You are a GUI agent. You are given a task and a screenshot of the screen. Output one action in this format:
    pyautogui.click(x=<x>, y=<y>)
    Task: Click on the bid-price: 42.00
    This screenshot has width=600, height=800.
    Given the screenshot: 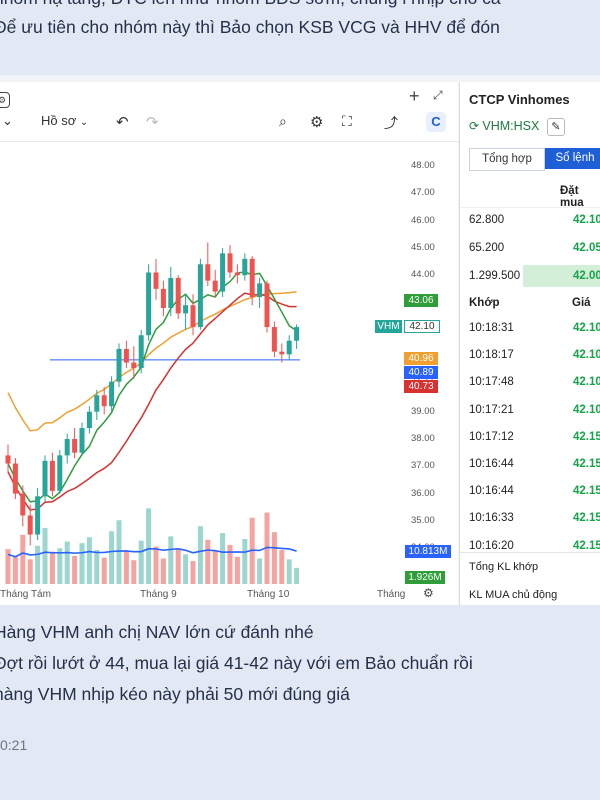 What is the action you would take?
    pyautogui.click(x=586, y=276)
    